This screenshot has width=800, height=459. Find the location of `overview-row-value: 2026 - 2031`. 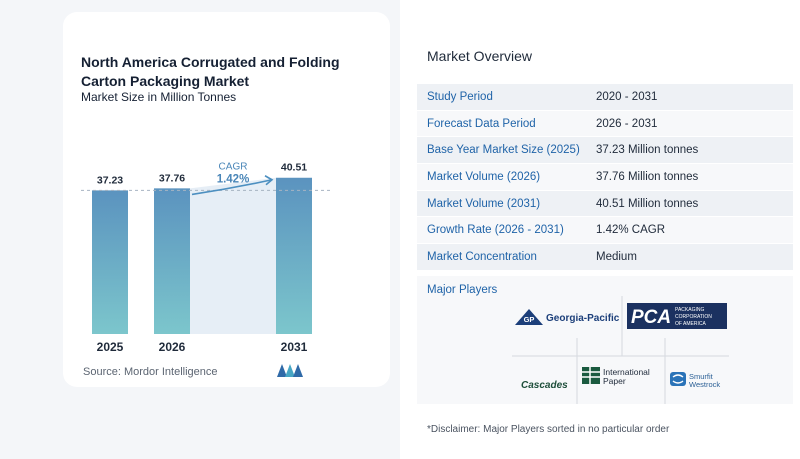

overview-row-value: 2026 - 2031 is located at coordinates (627, 123).